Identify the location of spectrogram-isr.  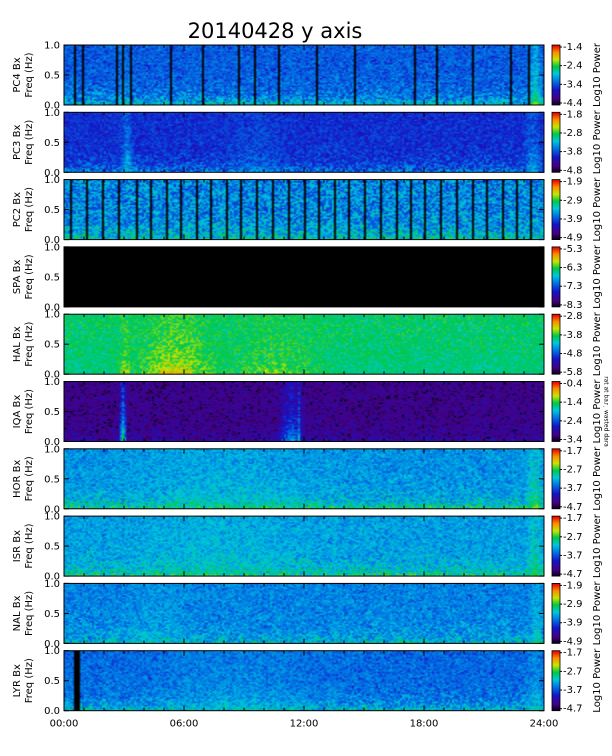
(304, 546).